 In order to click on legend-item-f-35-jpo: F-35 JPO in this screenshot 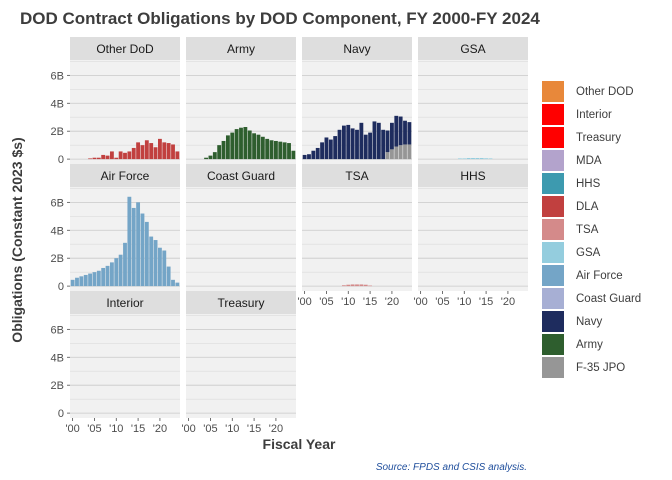, I will do `click(583, 367)`.